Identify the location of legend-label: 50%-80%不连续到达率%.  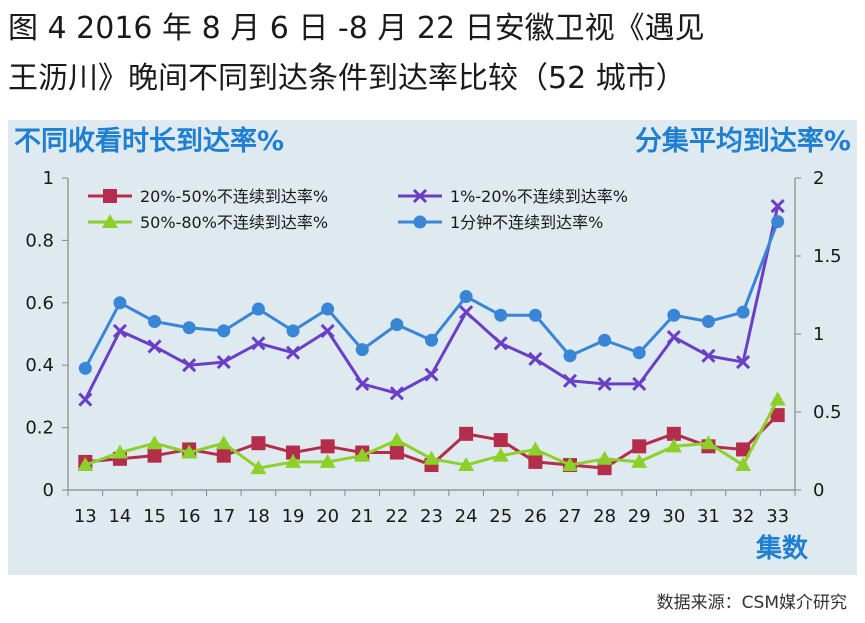
(234, 222).